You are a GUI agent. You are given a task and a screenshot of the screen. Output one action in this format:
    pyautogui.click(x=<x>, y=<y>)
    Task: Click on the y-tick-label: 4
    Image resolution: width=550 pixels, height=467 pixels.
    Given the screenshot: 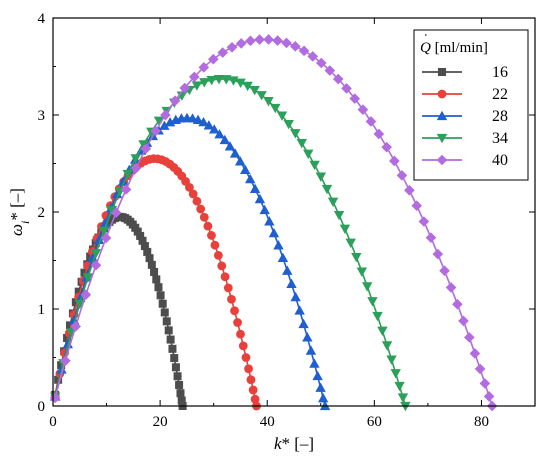 What is the action you would take?
    pyautogui.click(x=42, y=19)
    